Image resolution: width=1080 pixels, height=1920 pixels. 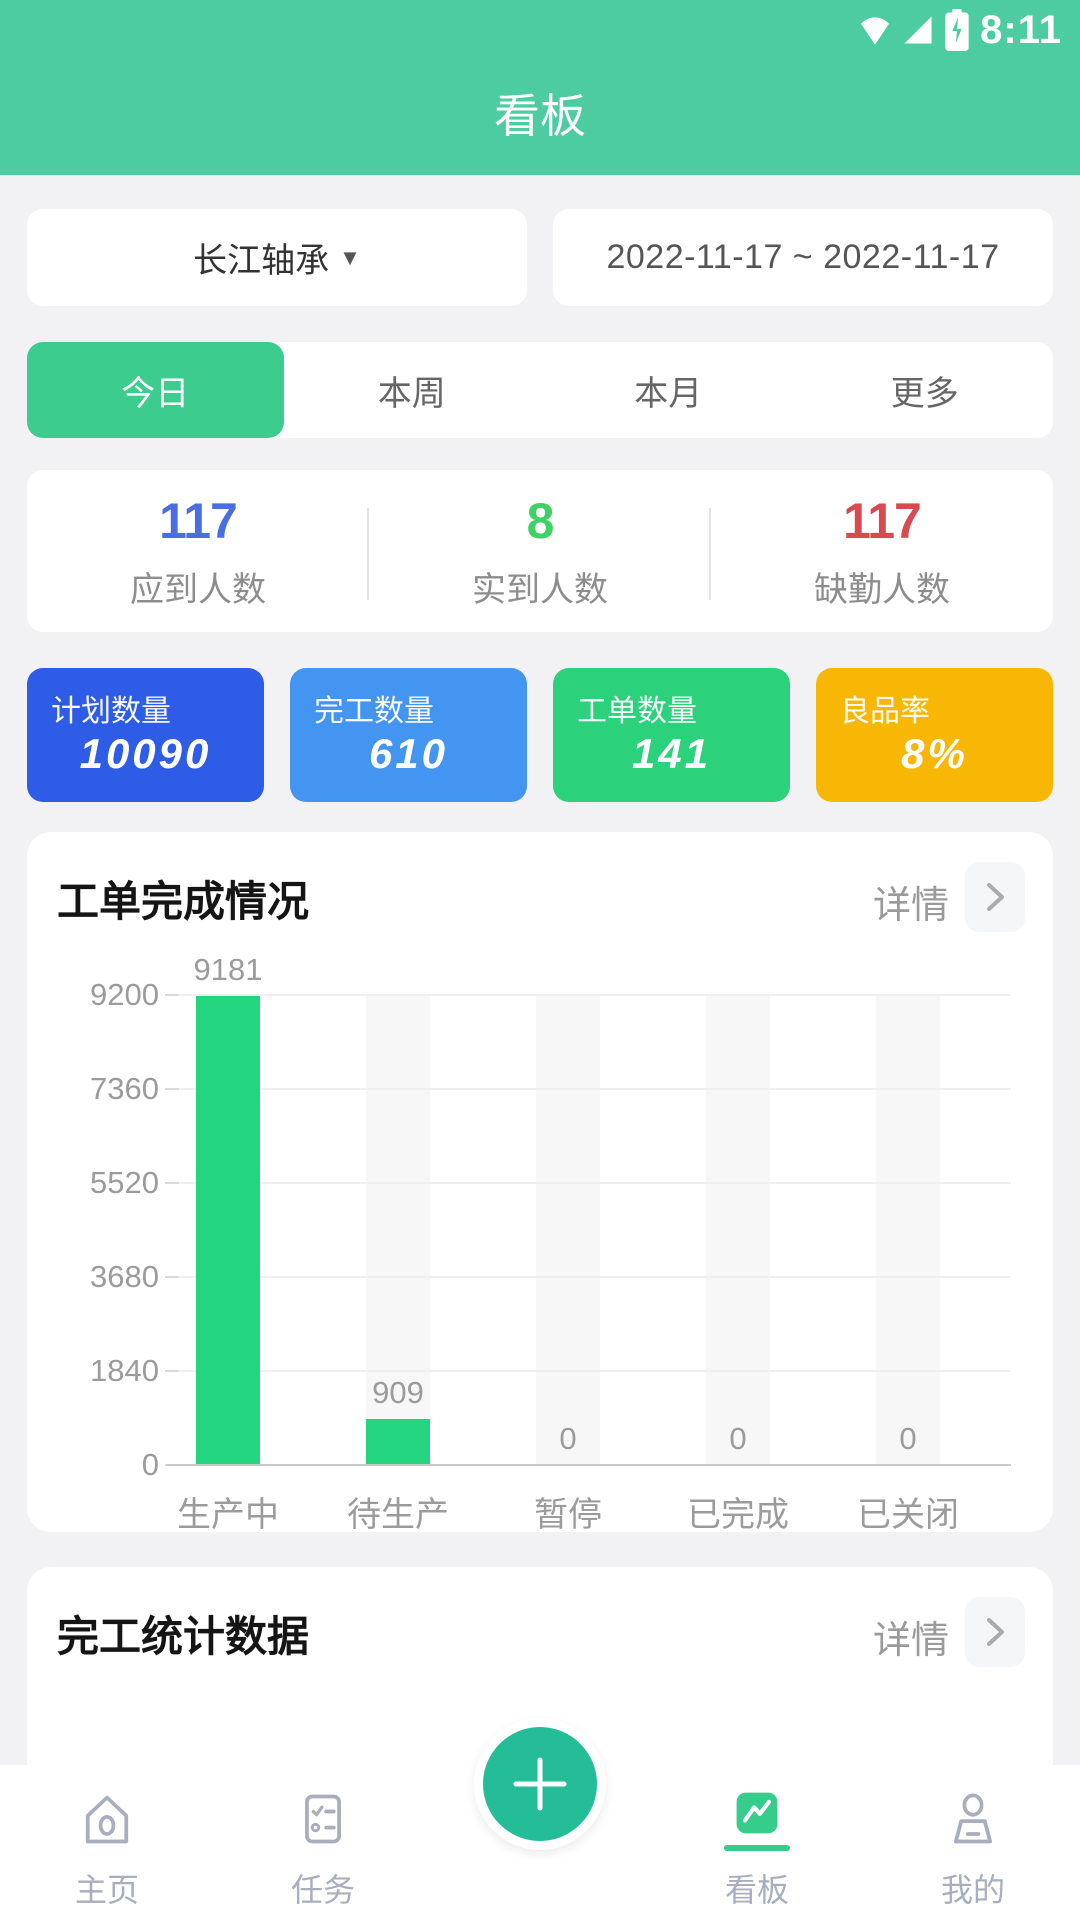 I want to click on bar-value-label: 9181, so click(x=228, y=969).